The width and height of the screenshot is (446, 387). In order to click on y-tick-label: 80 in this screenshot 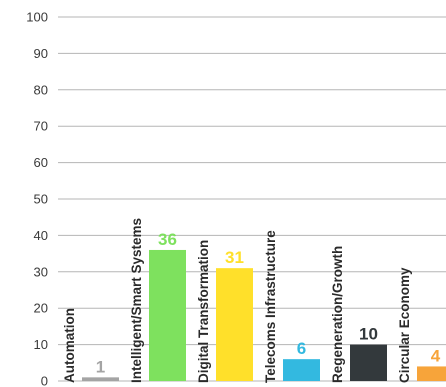, I will do `click(41, 89)`.